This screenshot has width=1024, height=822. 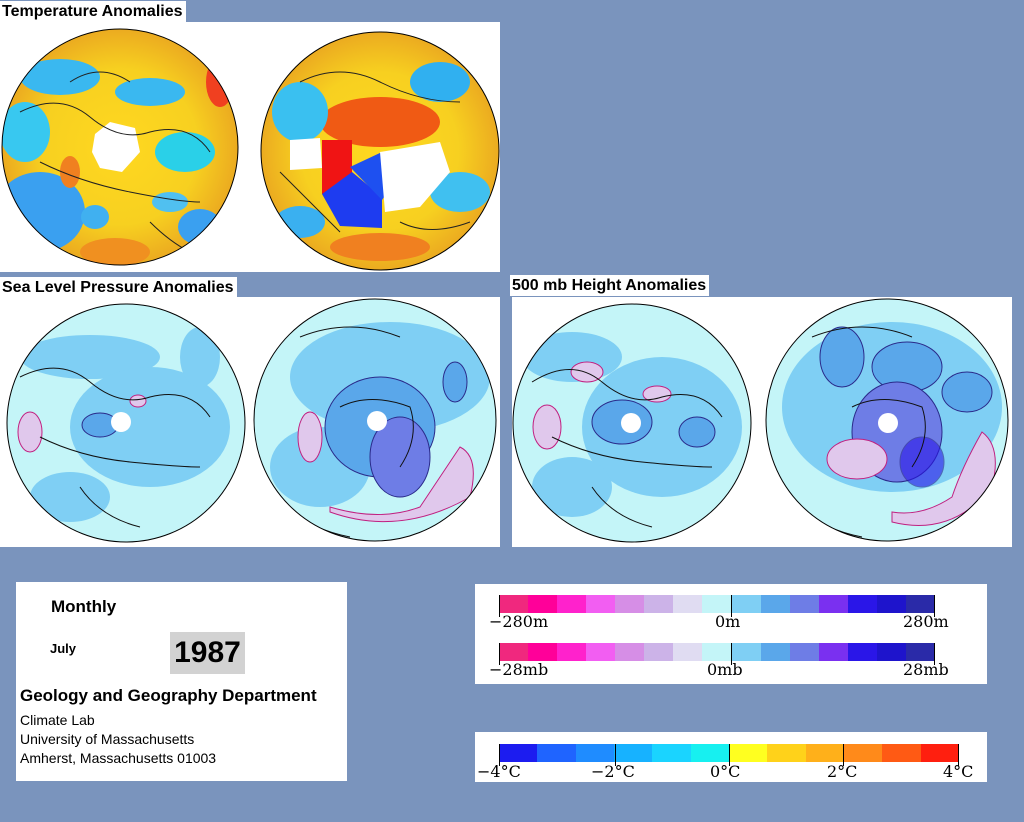 I want to click on pressure-max-label: 28mb, so click(x=926, y=669).